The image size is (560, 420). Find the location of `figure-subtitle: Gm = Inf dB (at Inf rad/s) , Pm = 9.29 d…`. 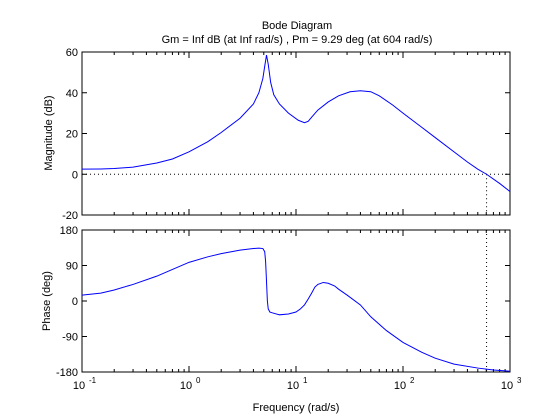

figure-subtitle: Gm = Inf dB (at Inf rad/s) , Pm = 9.29 d… is located at coordinates (297, 40).